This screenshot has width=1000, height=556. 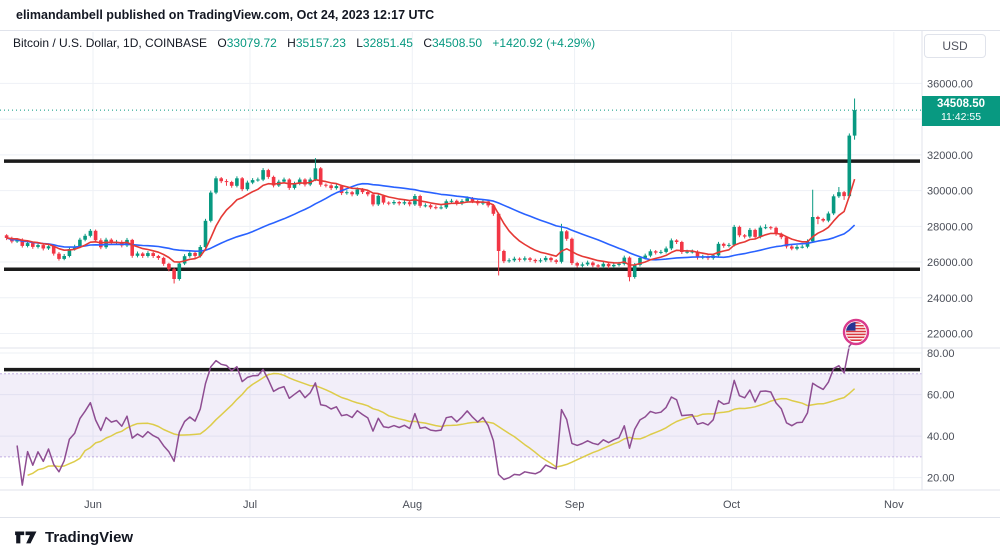 I want to click on last-price-value: 34508.50, so click(x=961, y=104).